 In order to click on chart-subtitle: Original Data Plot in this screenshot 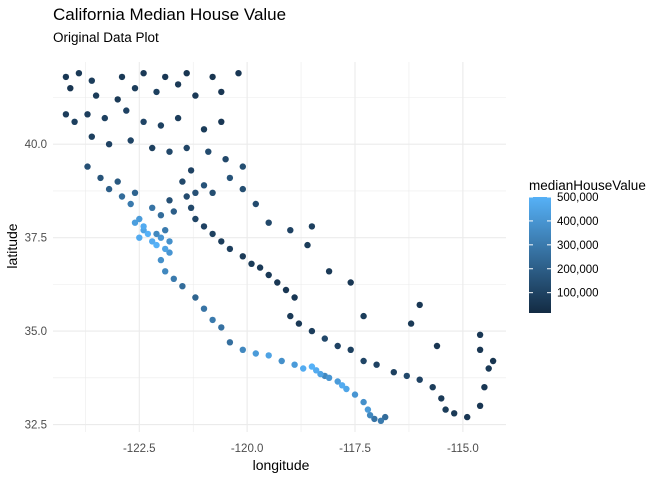, I will do `click(106, 37)`.